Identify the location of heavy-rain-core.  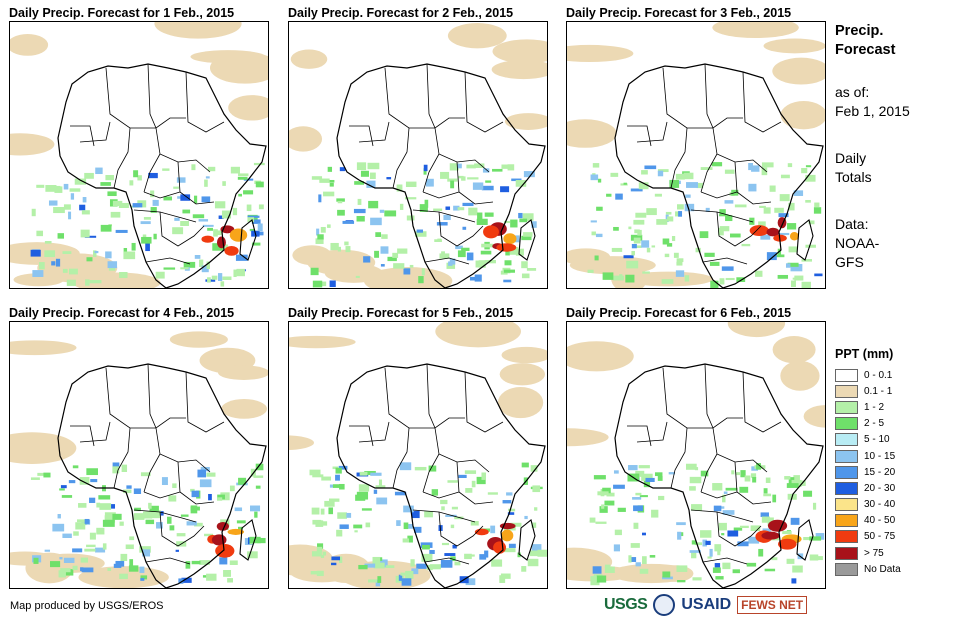
(236, 531).